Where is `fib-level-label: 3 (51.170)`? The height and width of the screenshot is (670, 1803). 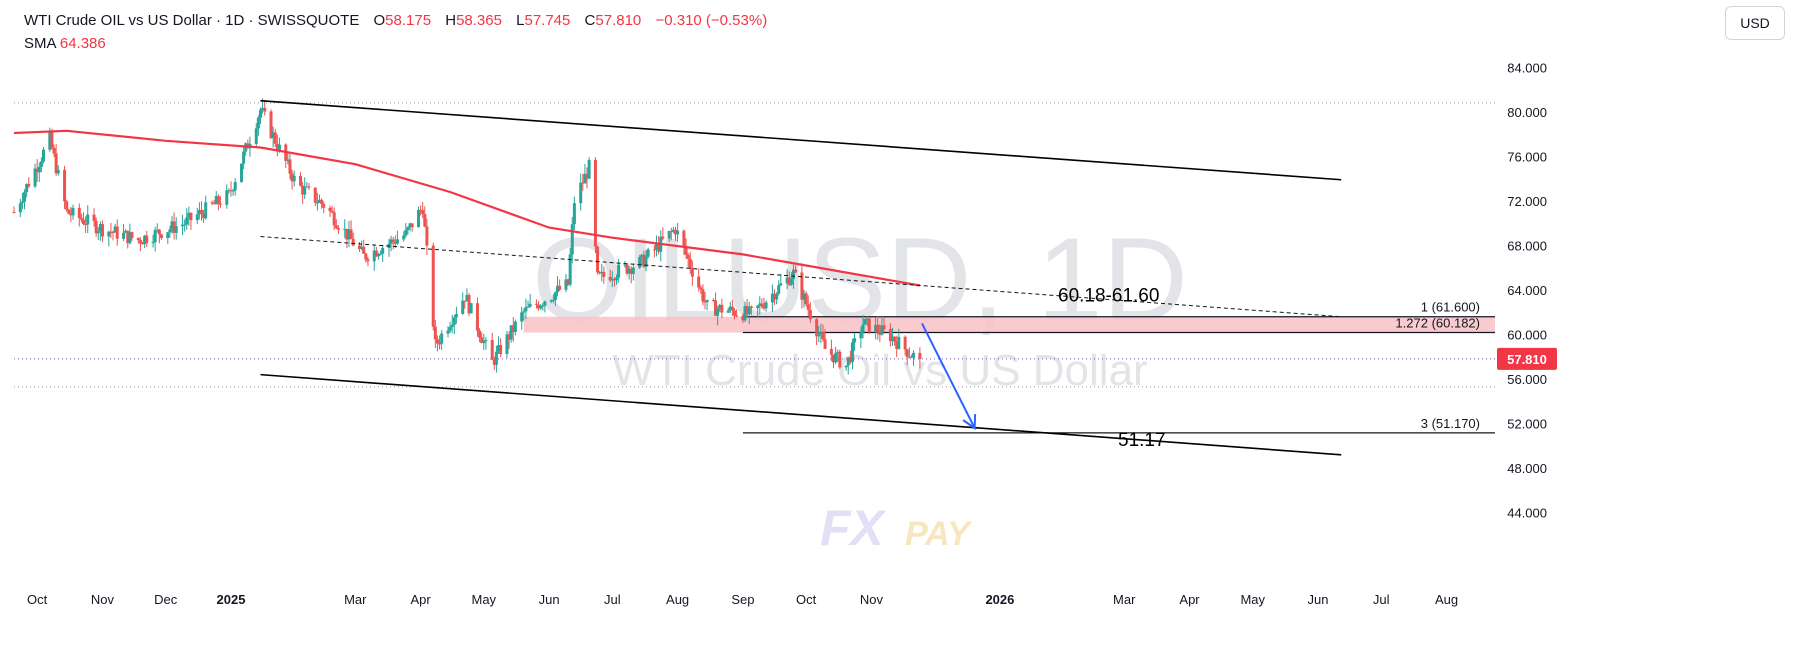
fib-level-label: 3 (51.170) is located at coordinates (1450, 423).